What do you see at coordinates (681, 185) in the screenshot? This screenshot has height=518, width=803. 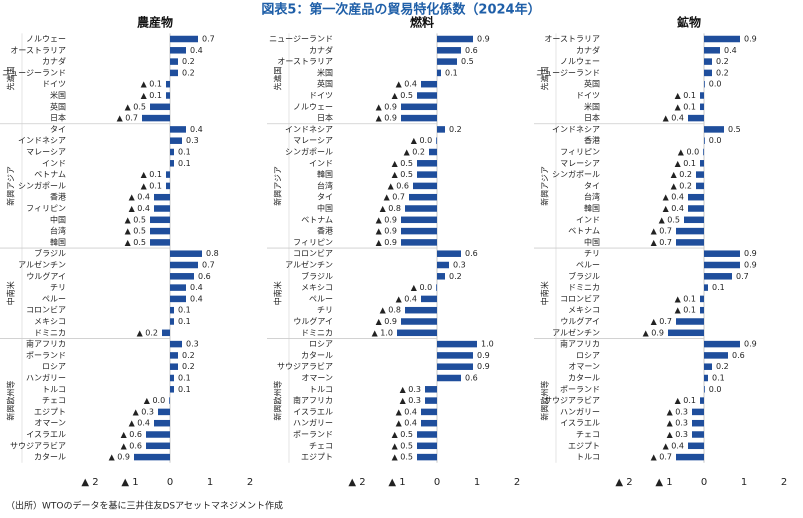 I see `value-label: ▲ 0.2` at bounding box center [681, 185].